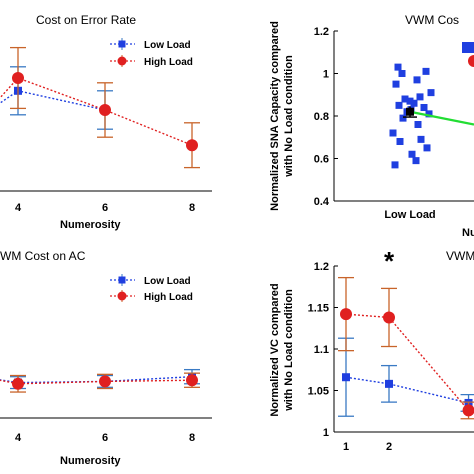  Describe the element at coordinates (275, 349) in the screenshot. I see `y-axis-label-line1: Normalized VC compared` at that location.